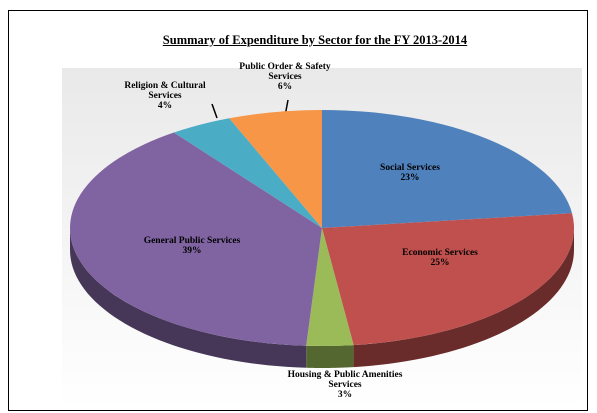 This screenshot has height=413, width=597. Describe the element at coordinates (345, 395) in the screenshot. I see `slice-value: 3%` at that location.